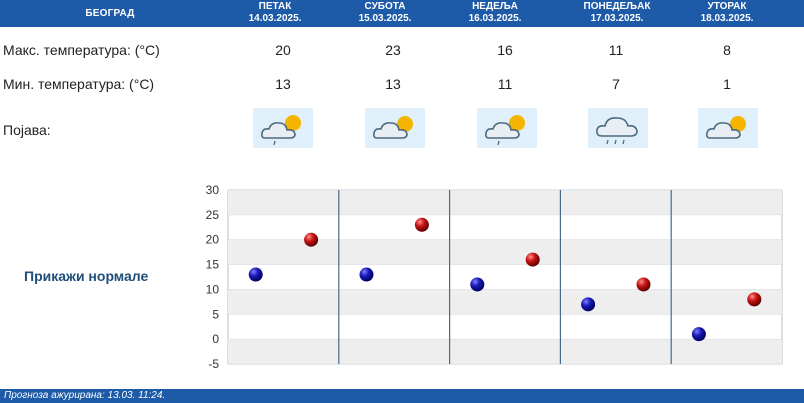 The image size is (804, 403). I want to click on day-date: 15.03.2025., so click(385, 18).